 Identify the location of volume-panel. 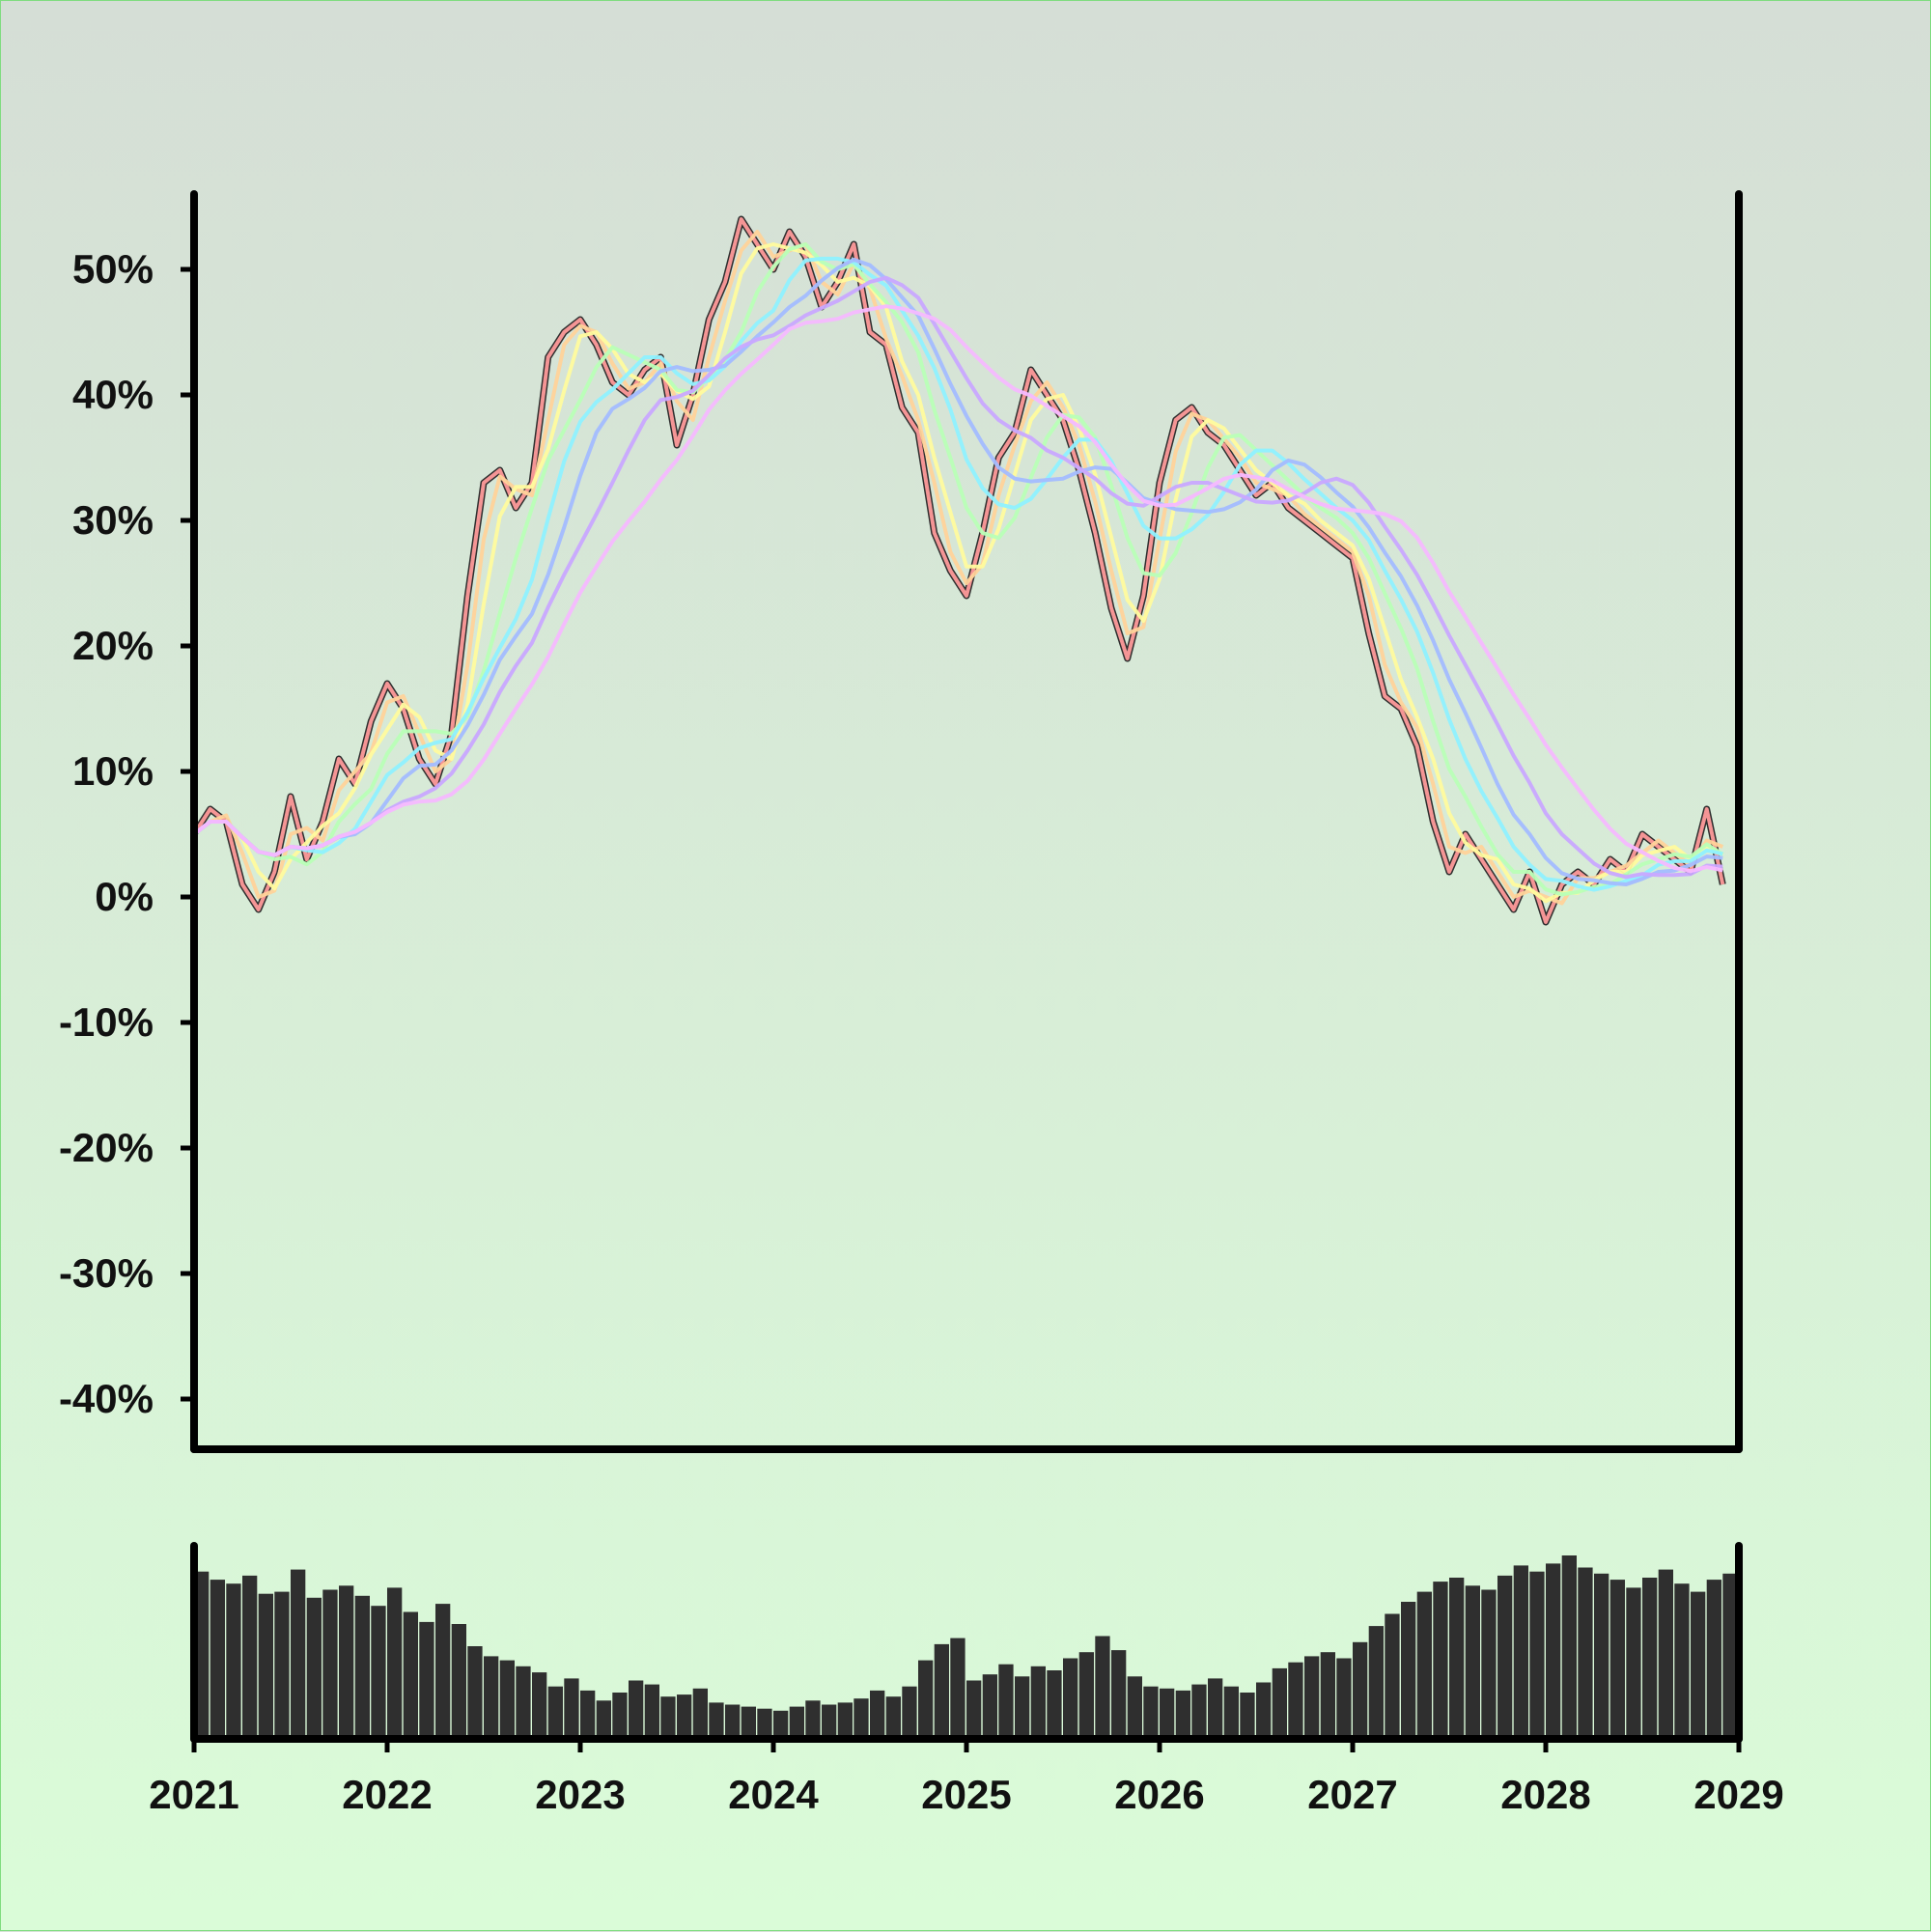
(966, 1647).